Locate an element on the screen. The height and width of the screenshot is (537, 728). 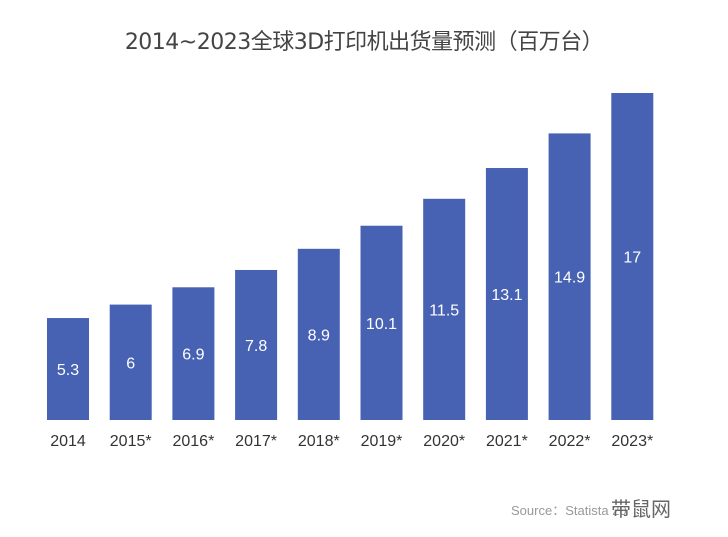
watermark: 带鼠网 is located at coordinates (641, 509).